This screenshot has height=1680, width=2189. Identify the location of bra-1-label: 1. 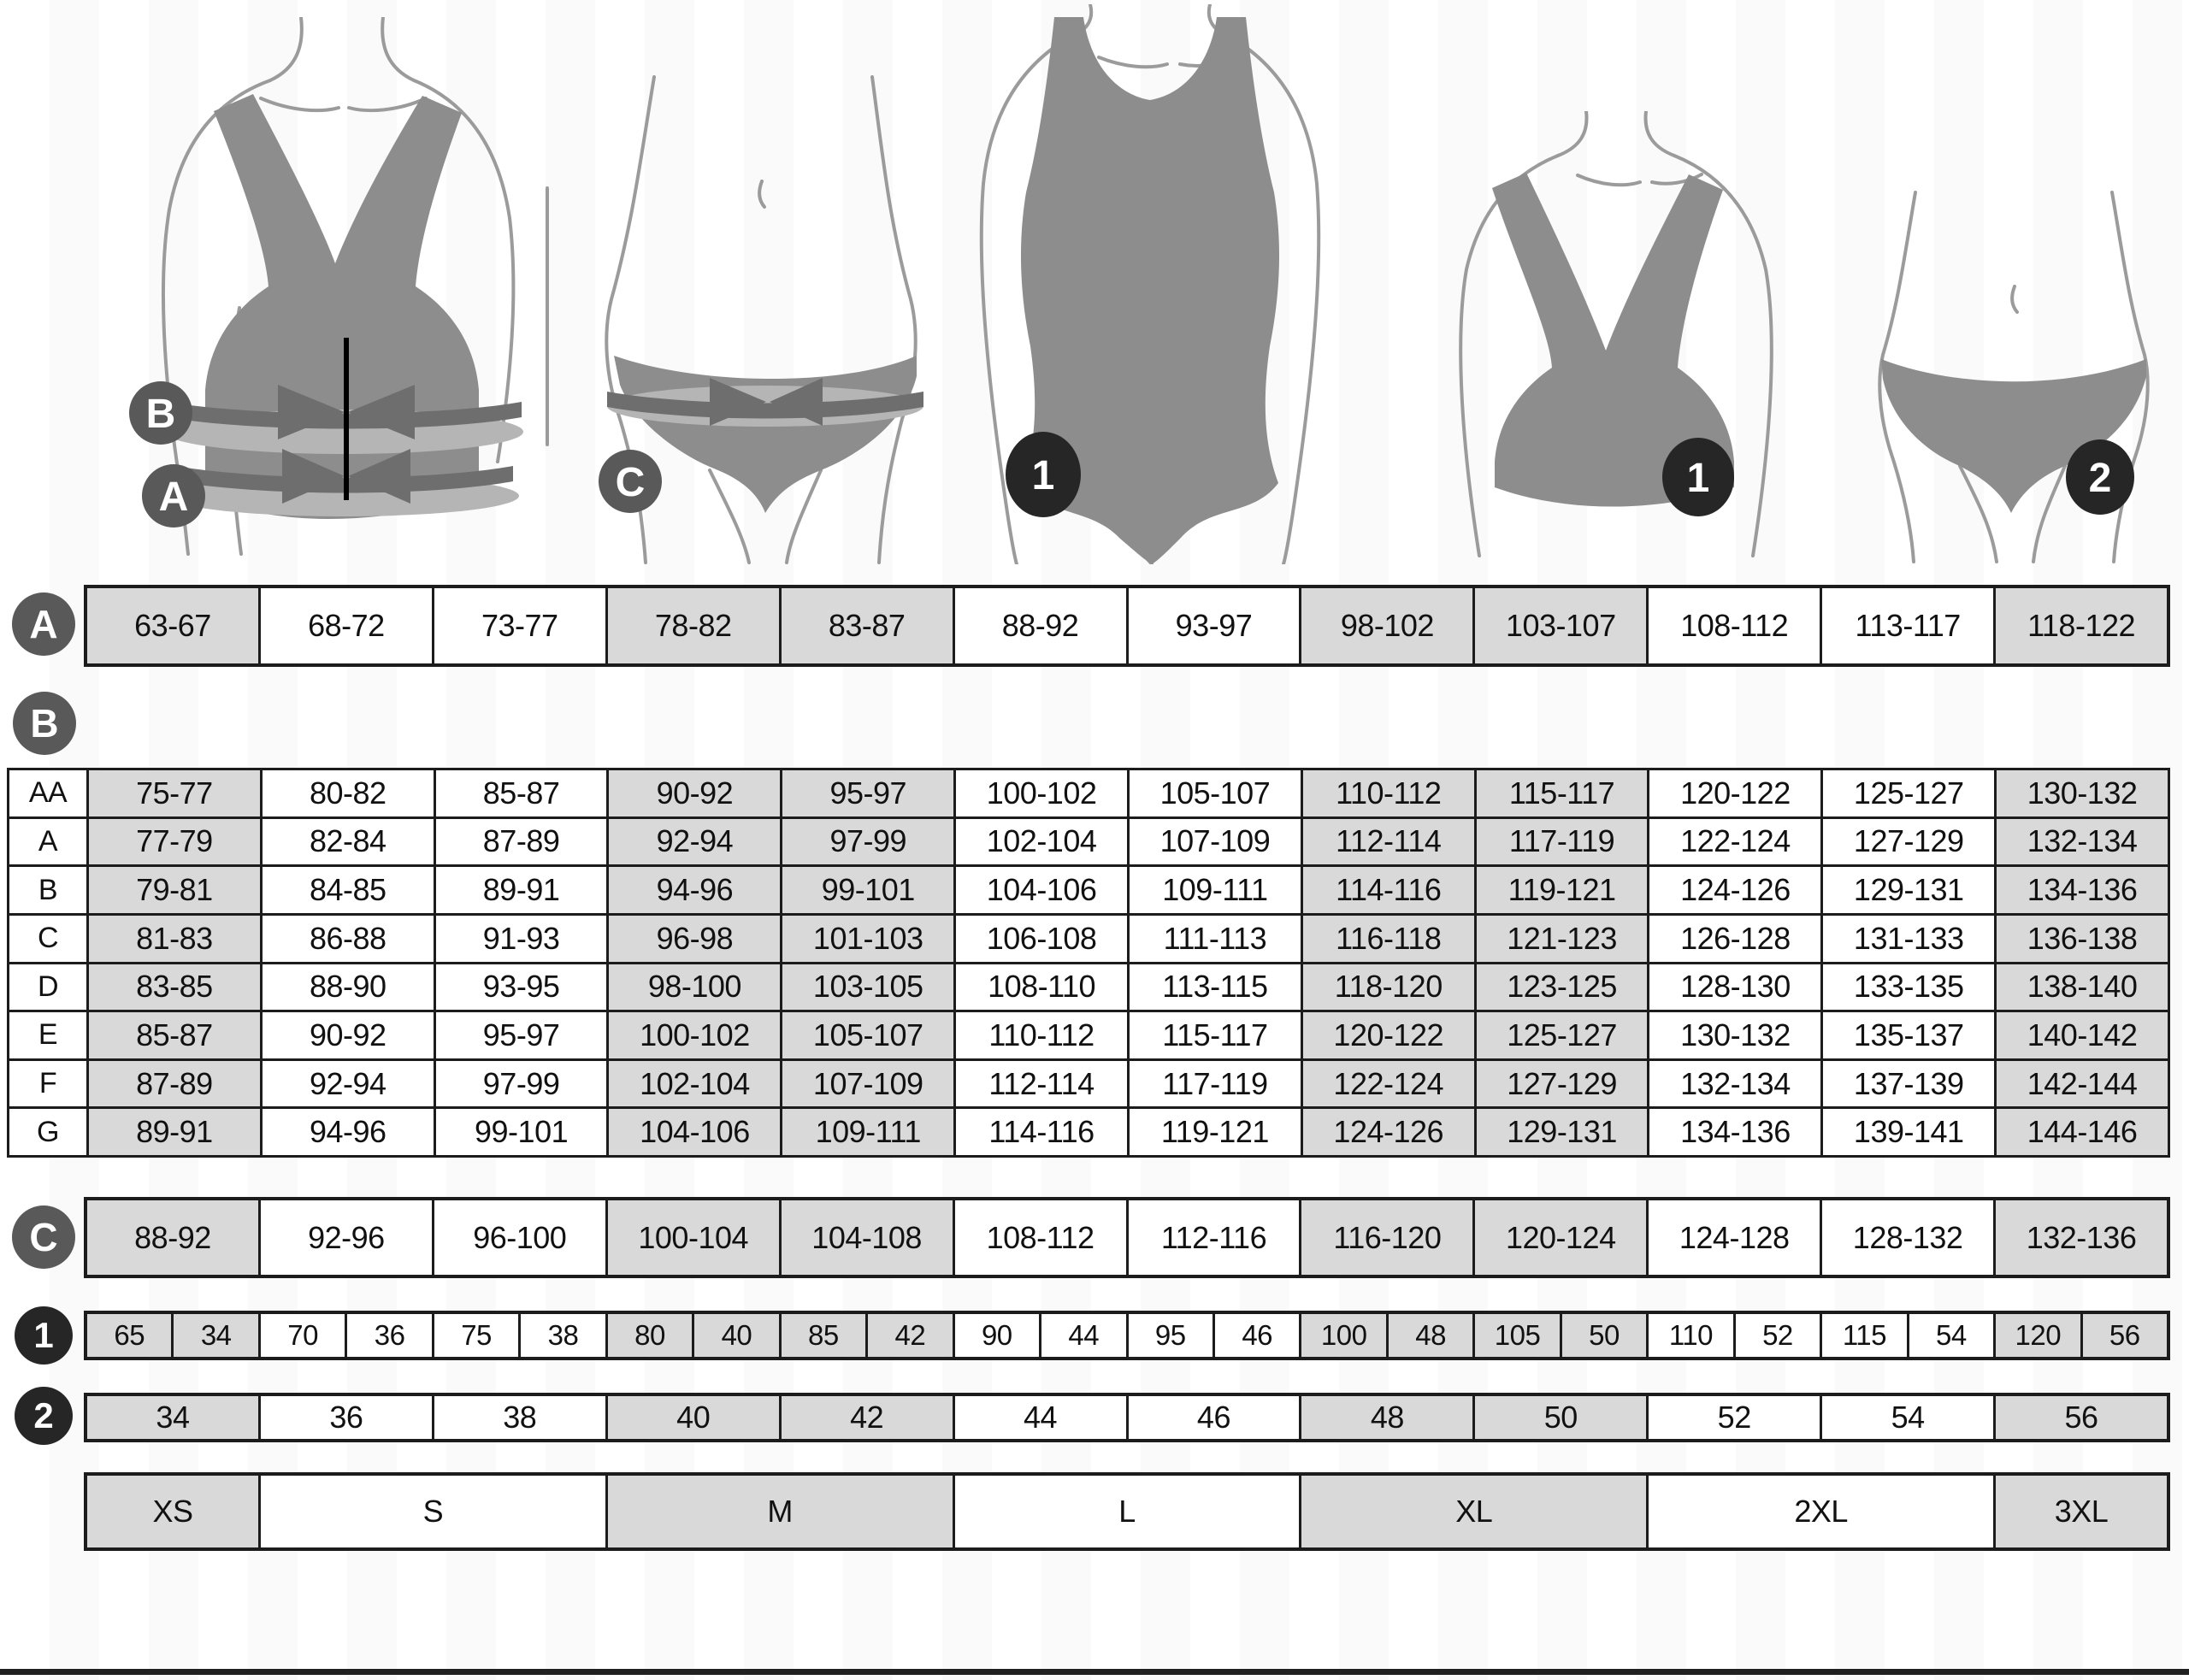
(1698, 479).